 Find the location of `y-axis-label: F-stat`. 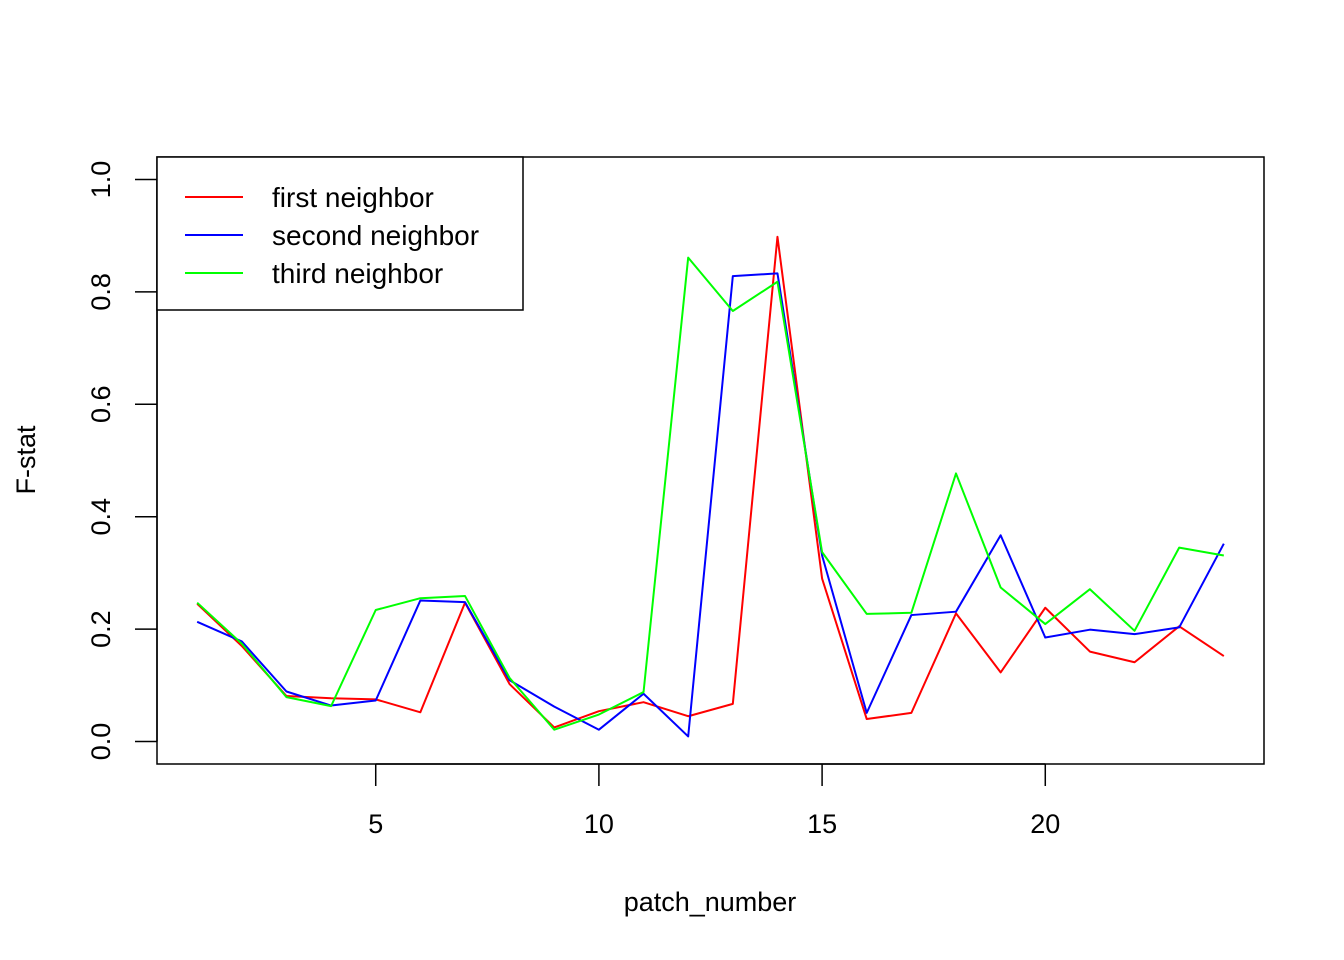

y-axis-label: F-stat is located at coordinates (26, 460).